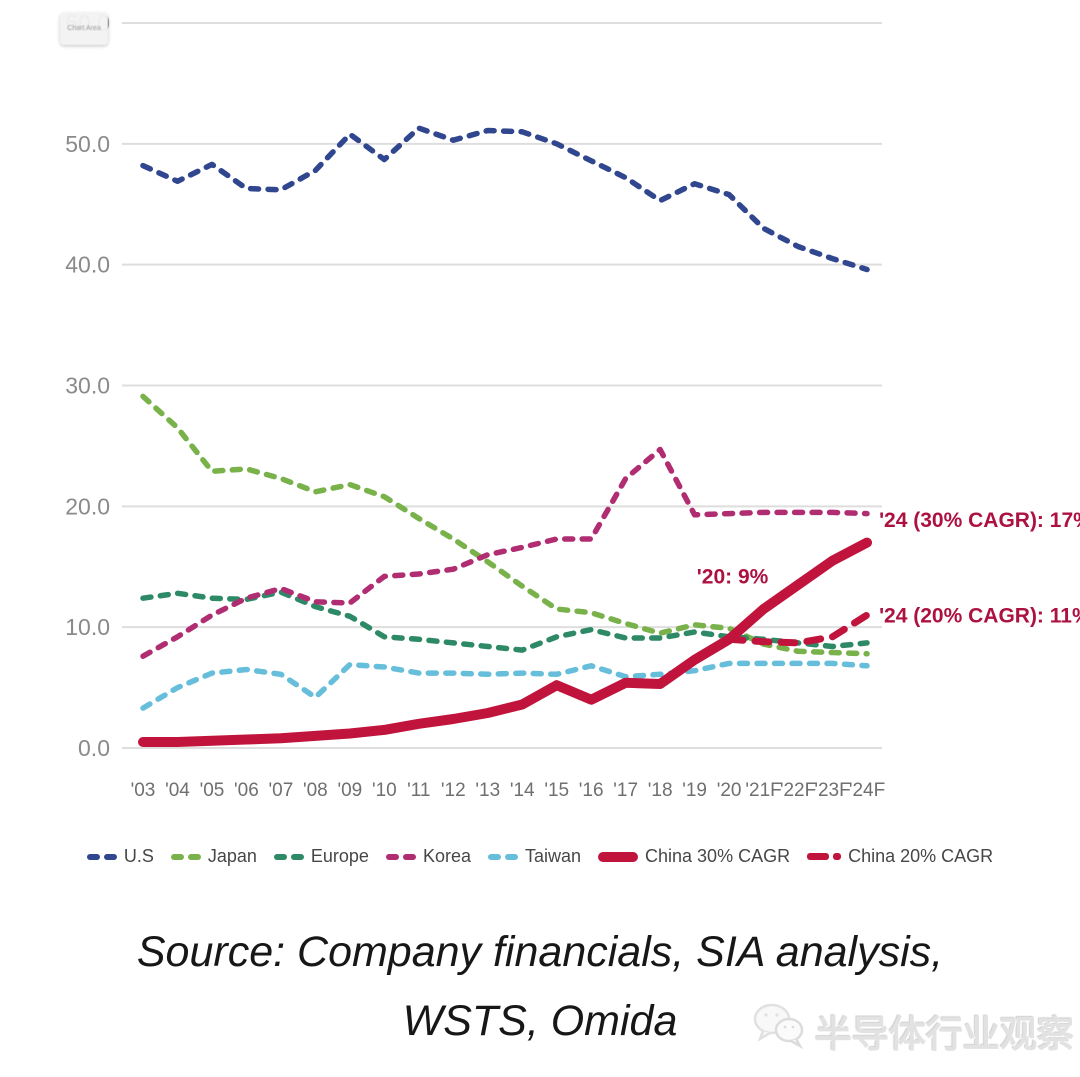 Image resolution: width=1080 pixels, height=1077 pixels. Describe the element at coordinates (94, 748) in the screenshot. I see `y-tick-label: 0.0` at that location.